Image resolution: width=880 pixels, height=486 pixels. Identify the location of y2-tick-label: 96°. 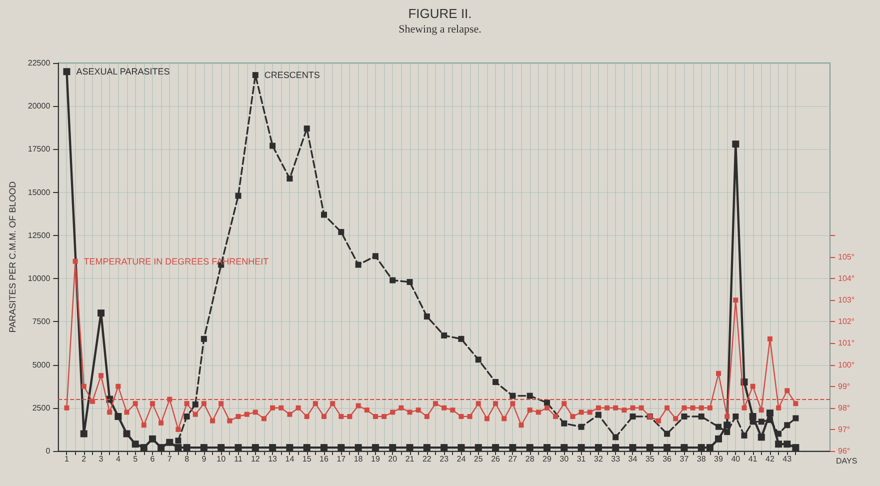
(844, 451).